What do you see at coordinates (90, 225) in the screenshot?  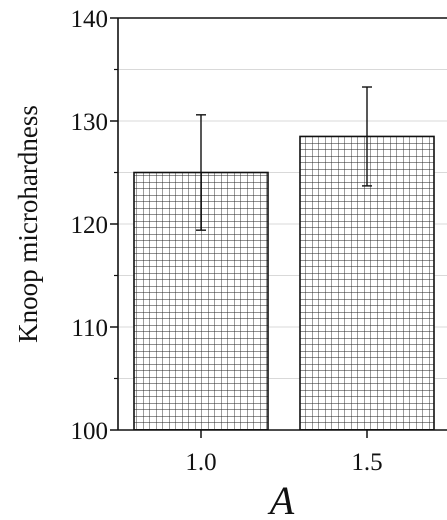 I see `y-tick-label: 120` at bounding box center [90, 225].